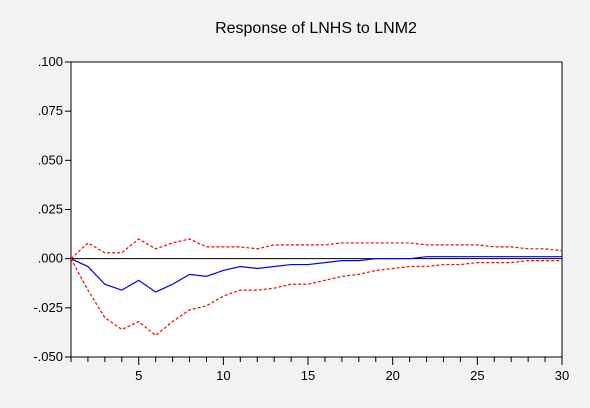  I want to click on y-tick-label: .025, so click(50, 209).